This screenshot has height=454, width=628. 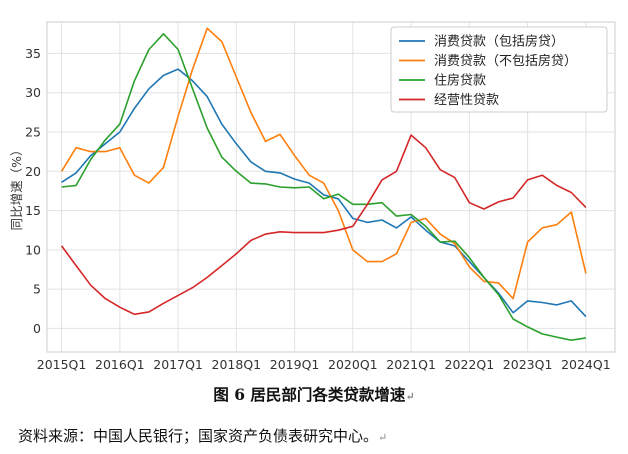 I want to click on y-tick-label: 5, so click(x=37, y=289).